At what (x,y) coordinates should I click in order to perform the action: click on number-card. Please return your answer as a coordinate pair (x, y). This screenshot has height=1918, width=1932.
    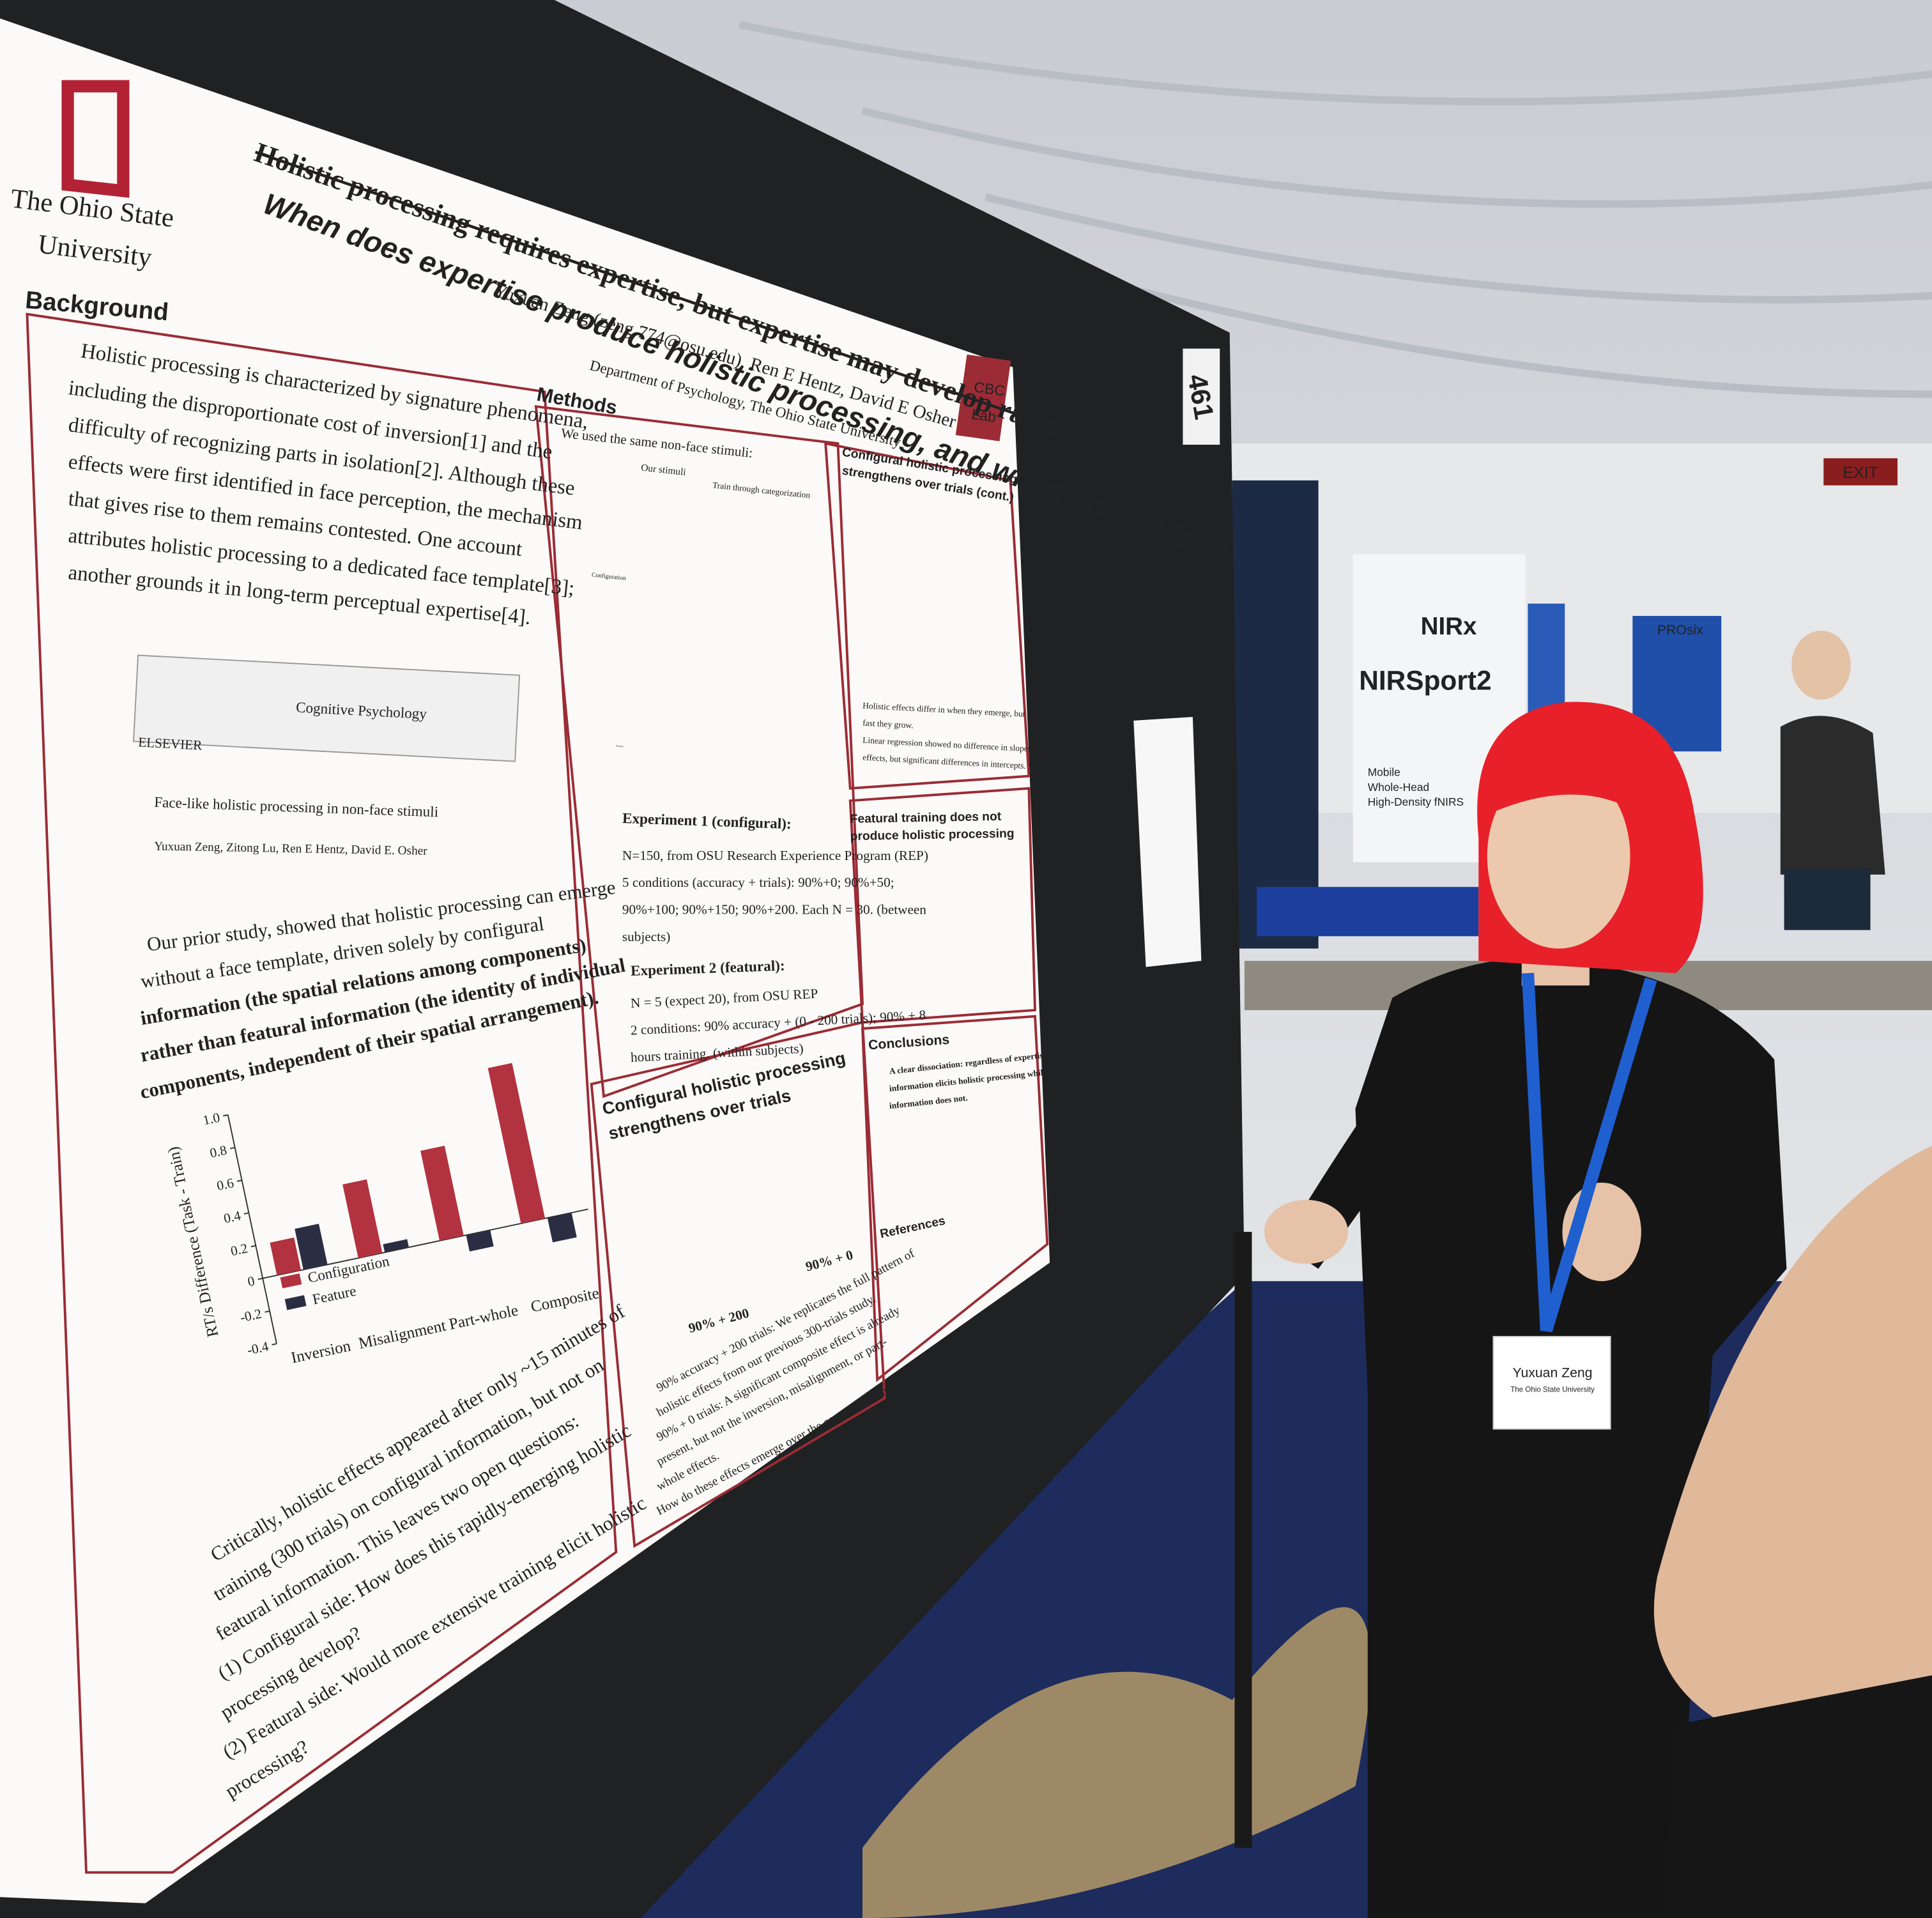
    Looking at the image, I should click on (1201, 396).